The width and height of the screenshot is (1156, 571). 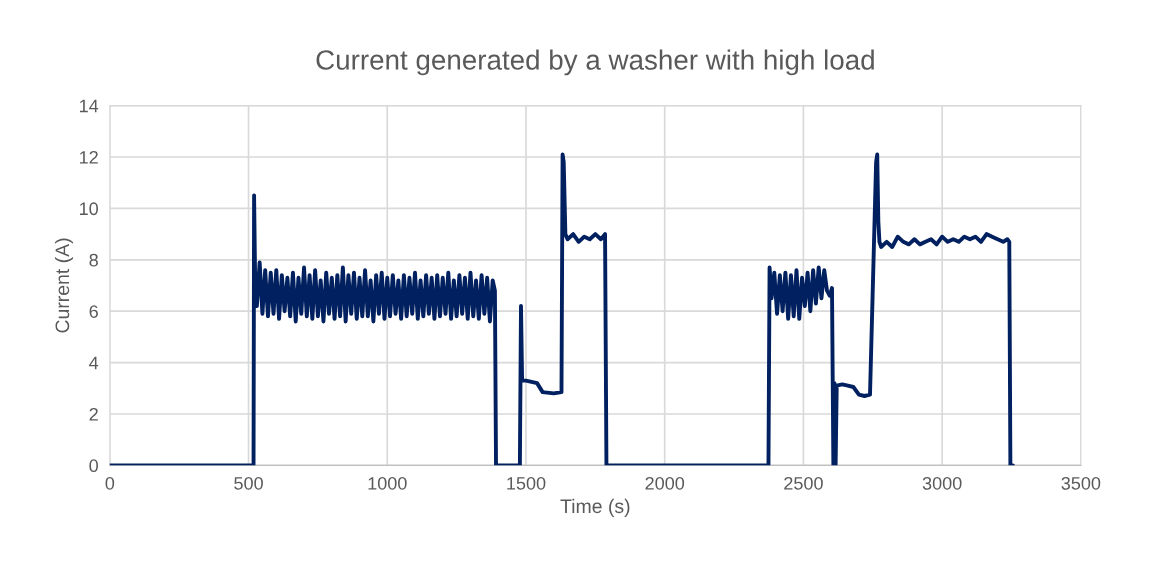 What do you see at coordinates (526, 483) in the screenshot?
I see `x-tick-label: 1500` at bounding box center [526, 483].